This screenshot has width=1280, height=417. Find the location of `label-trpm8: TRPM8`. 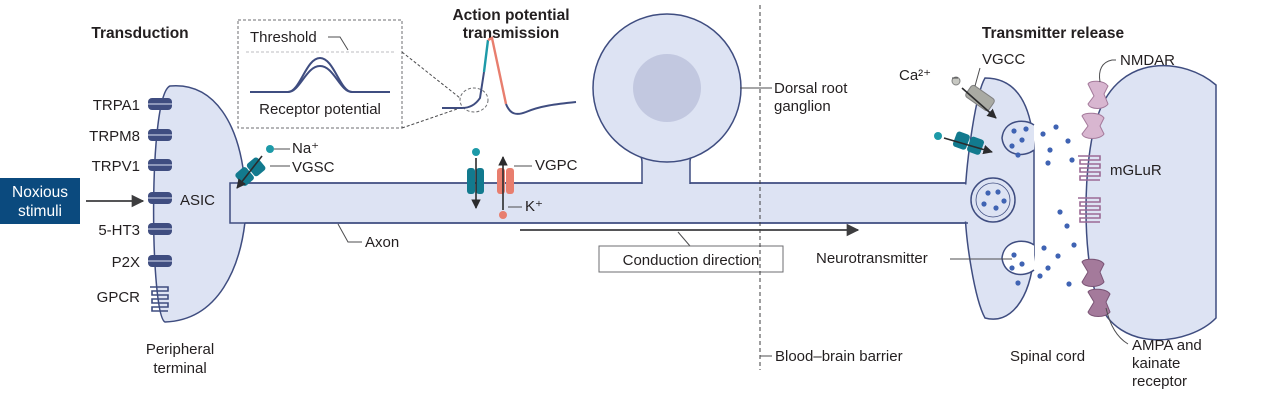

label-trpm8: TRPM8 is located at coordinates (114, 136).